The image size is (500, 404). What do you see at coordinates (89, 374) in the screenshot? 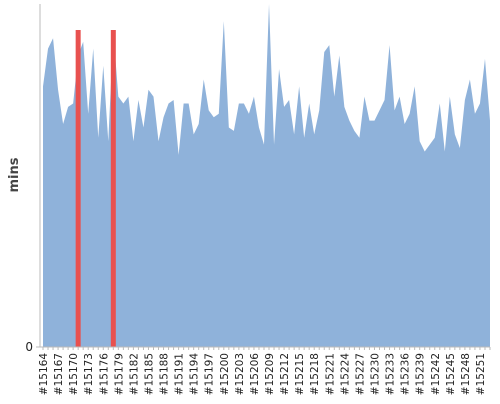
I see `x-tick-label: #15173` at bounding box center [89, 374].